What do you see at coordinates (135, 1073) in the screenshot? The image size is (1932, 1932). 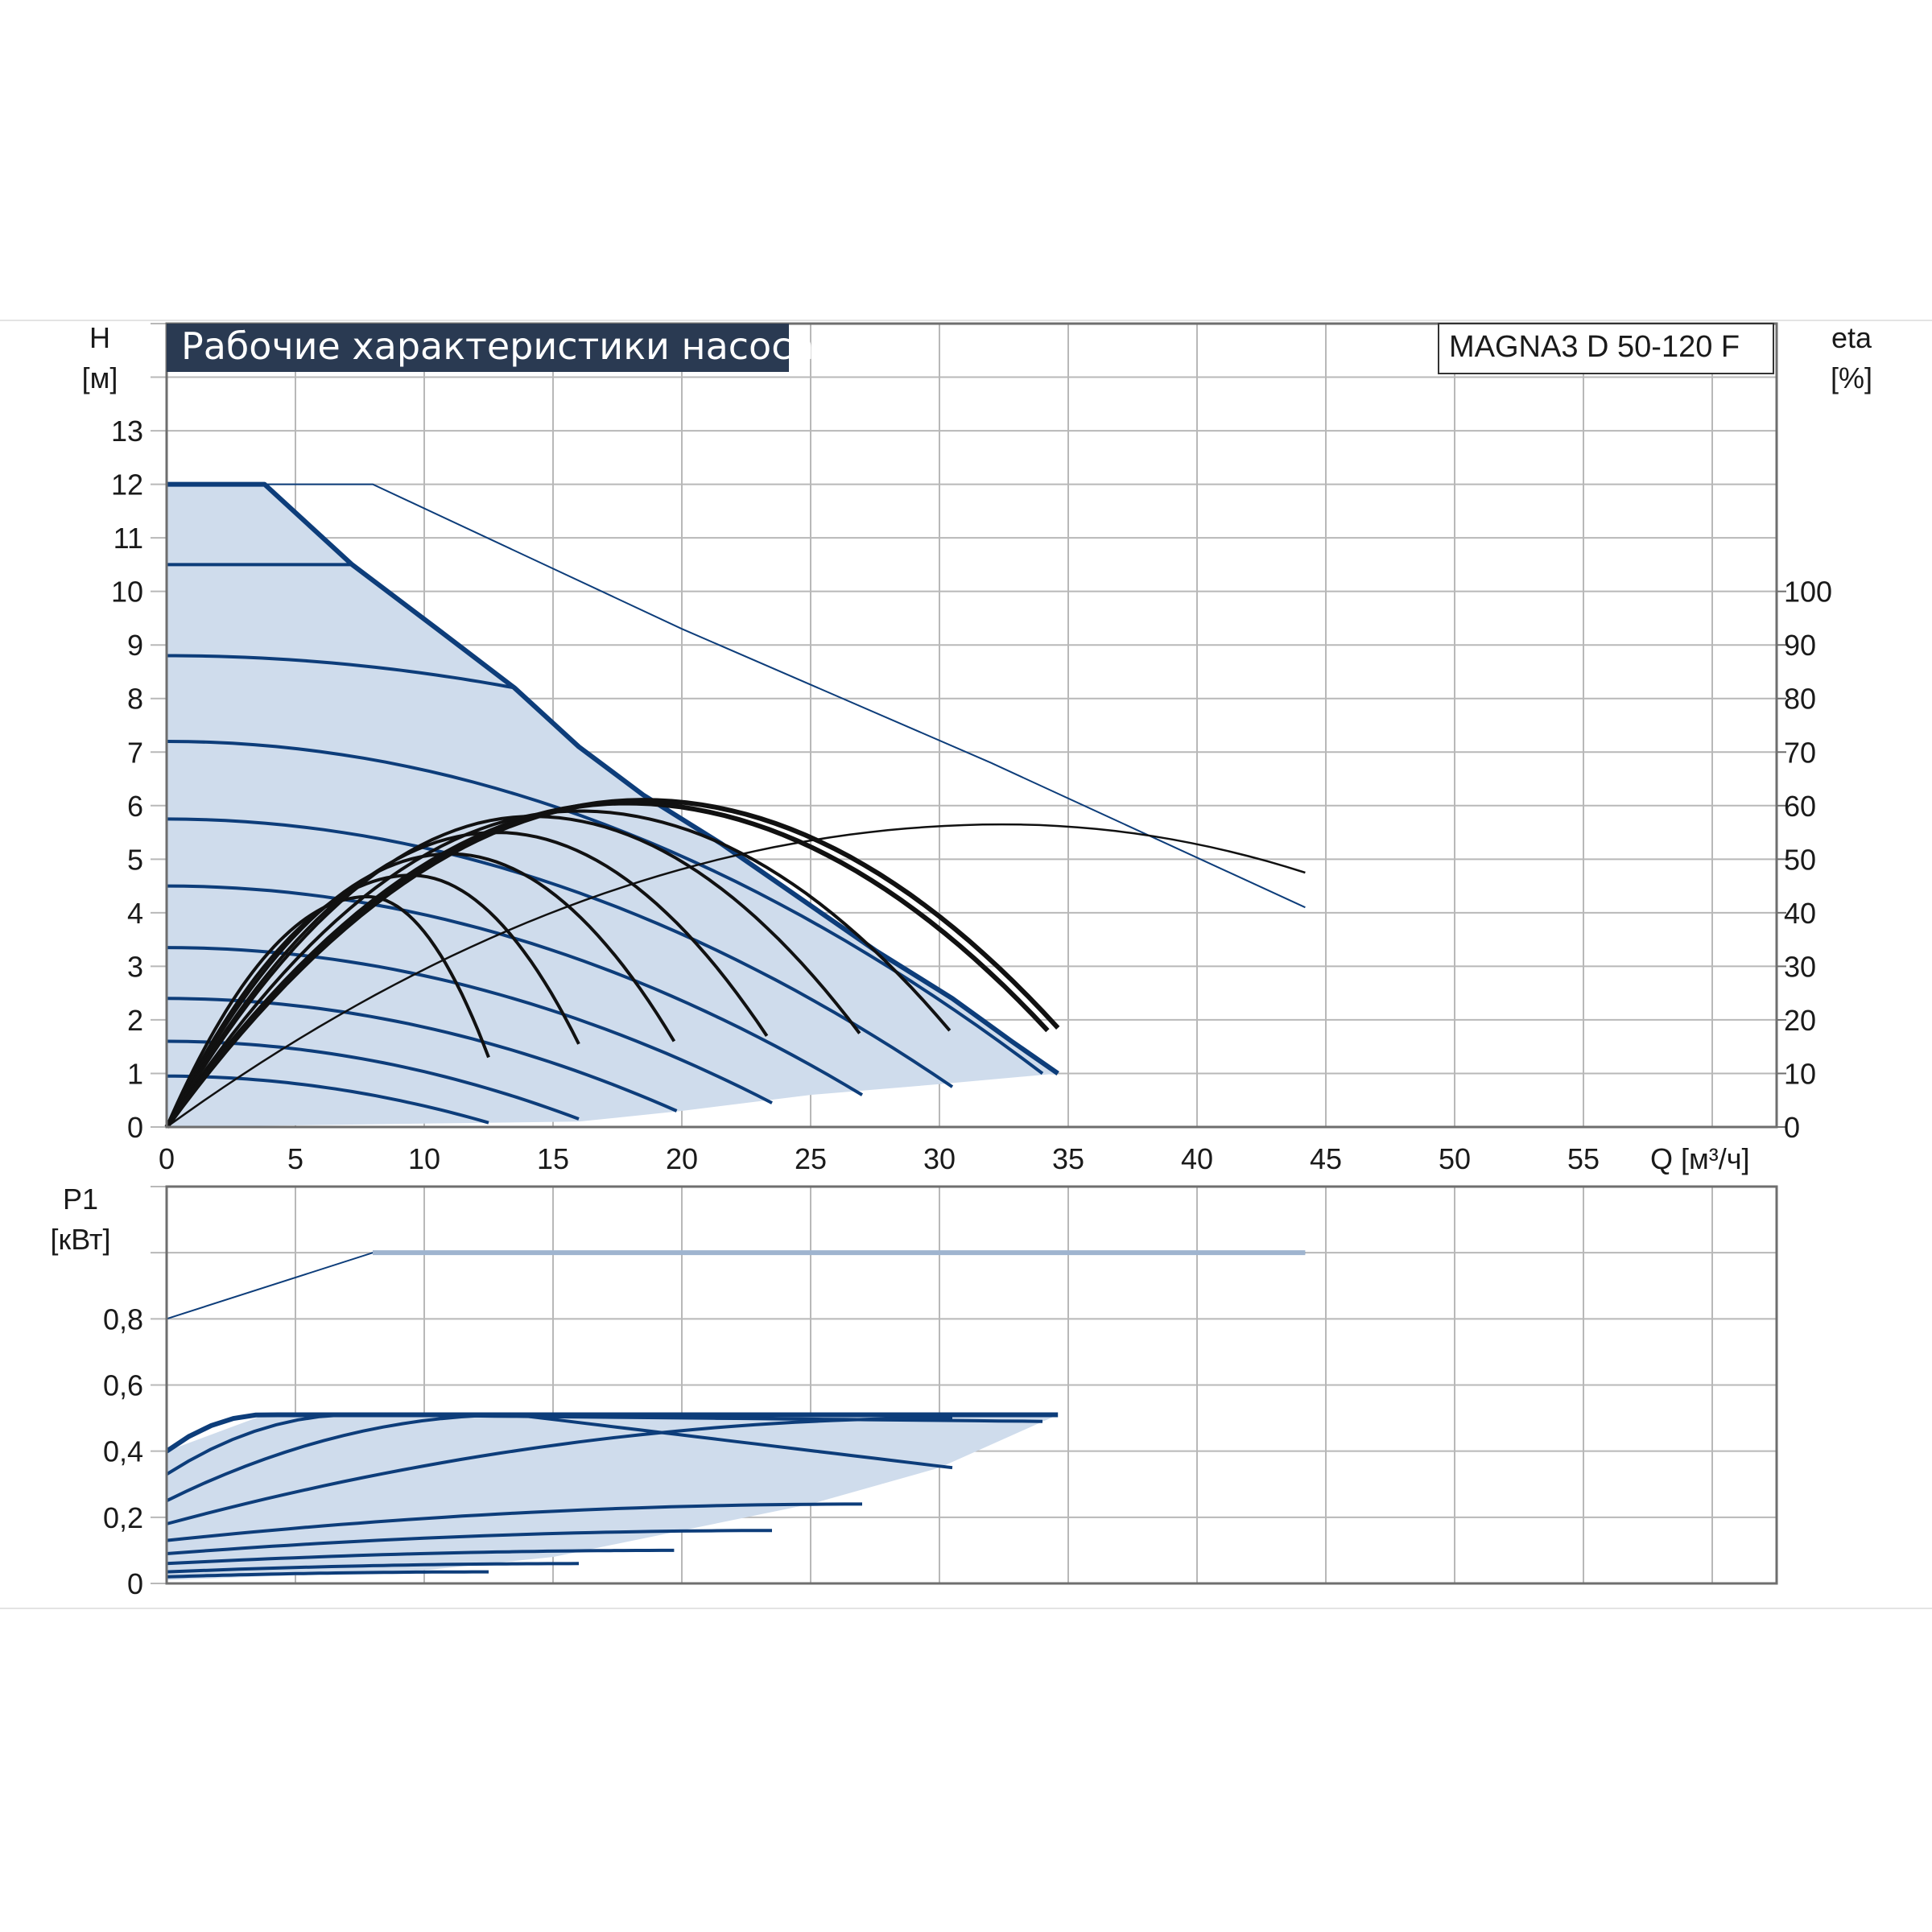 I see `head-y-tick-label: 1` at bounding box center [135, 1073].